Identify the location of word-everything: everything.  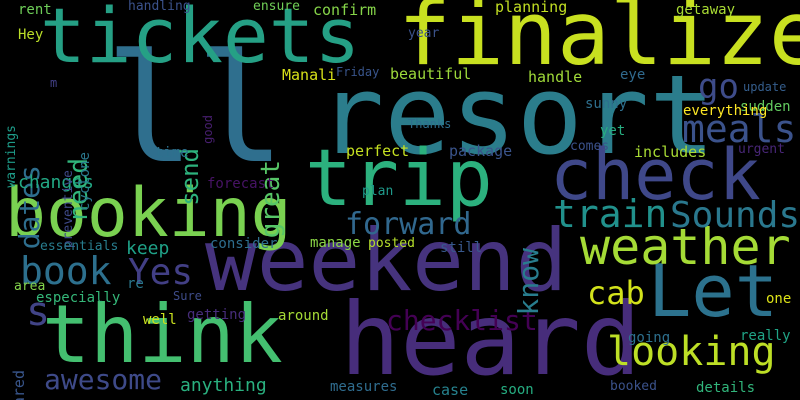
(725, 111).